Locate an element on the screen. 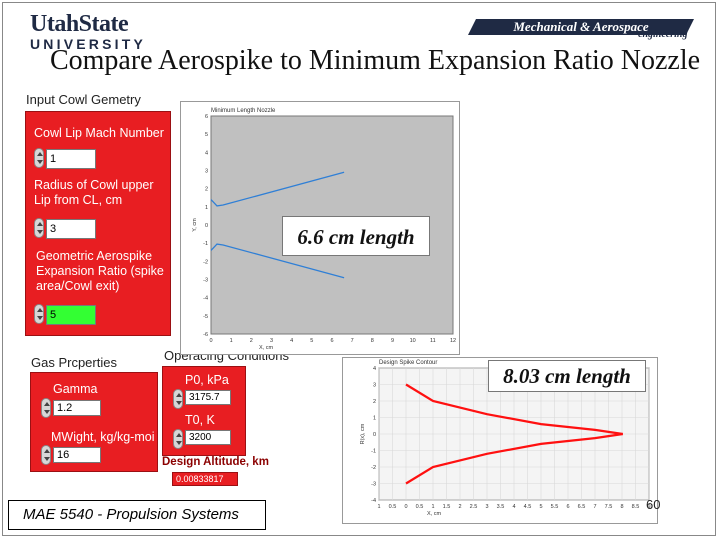  expansion-ratio-stepper is located at coordinates (39, 314).